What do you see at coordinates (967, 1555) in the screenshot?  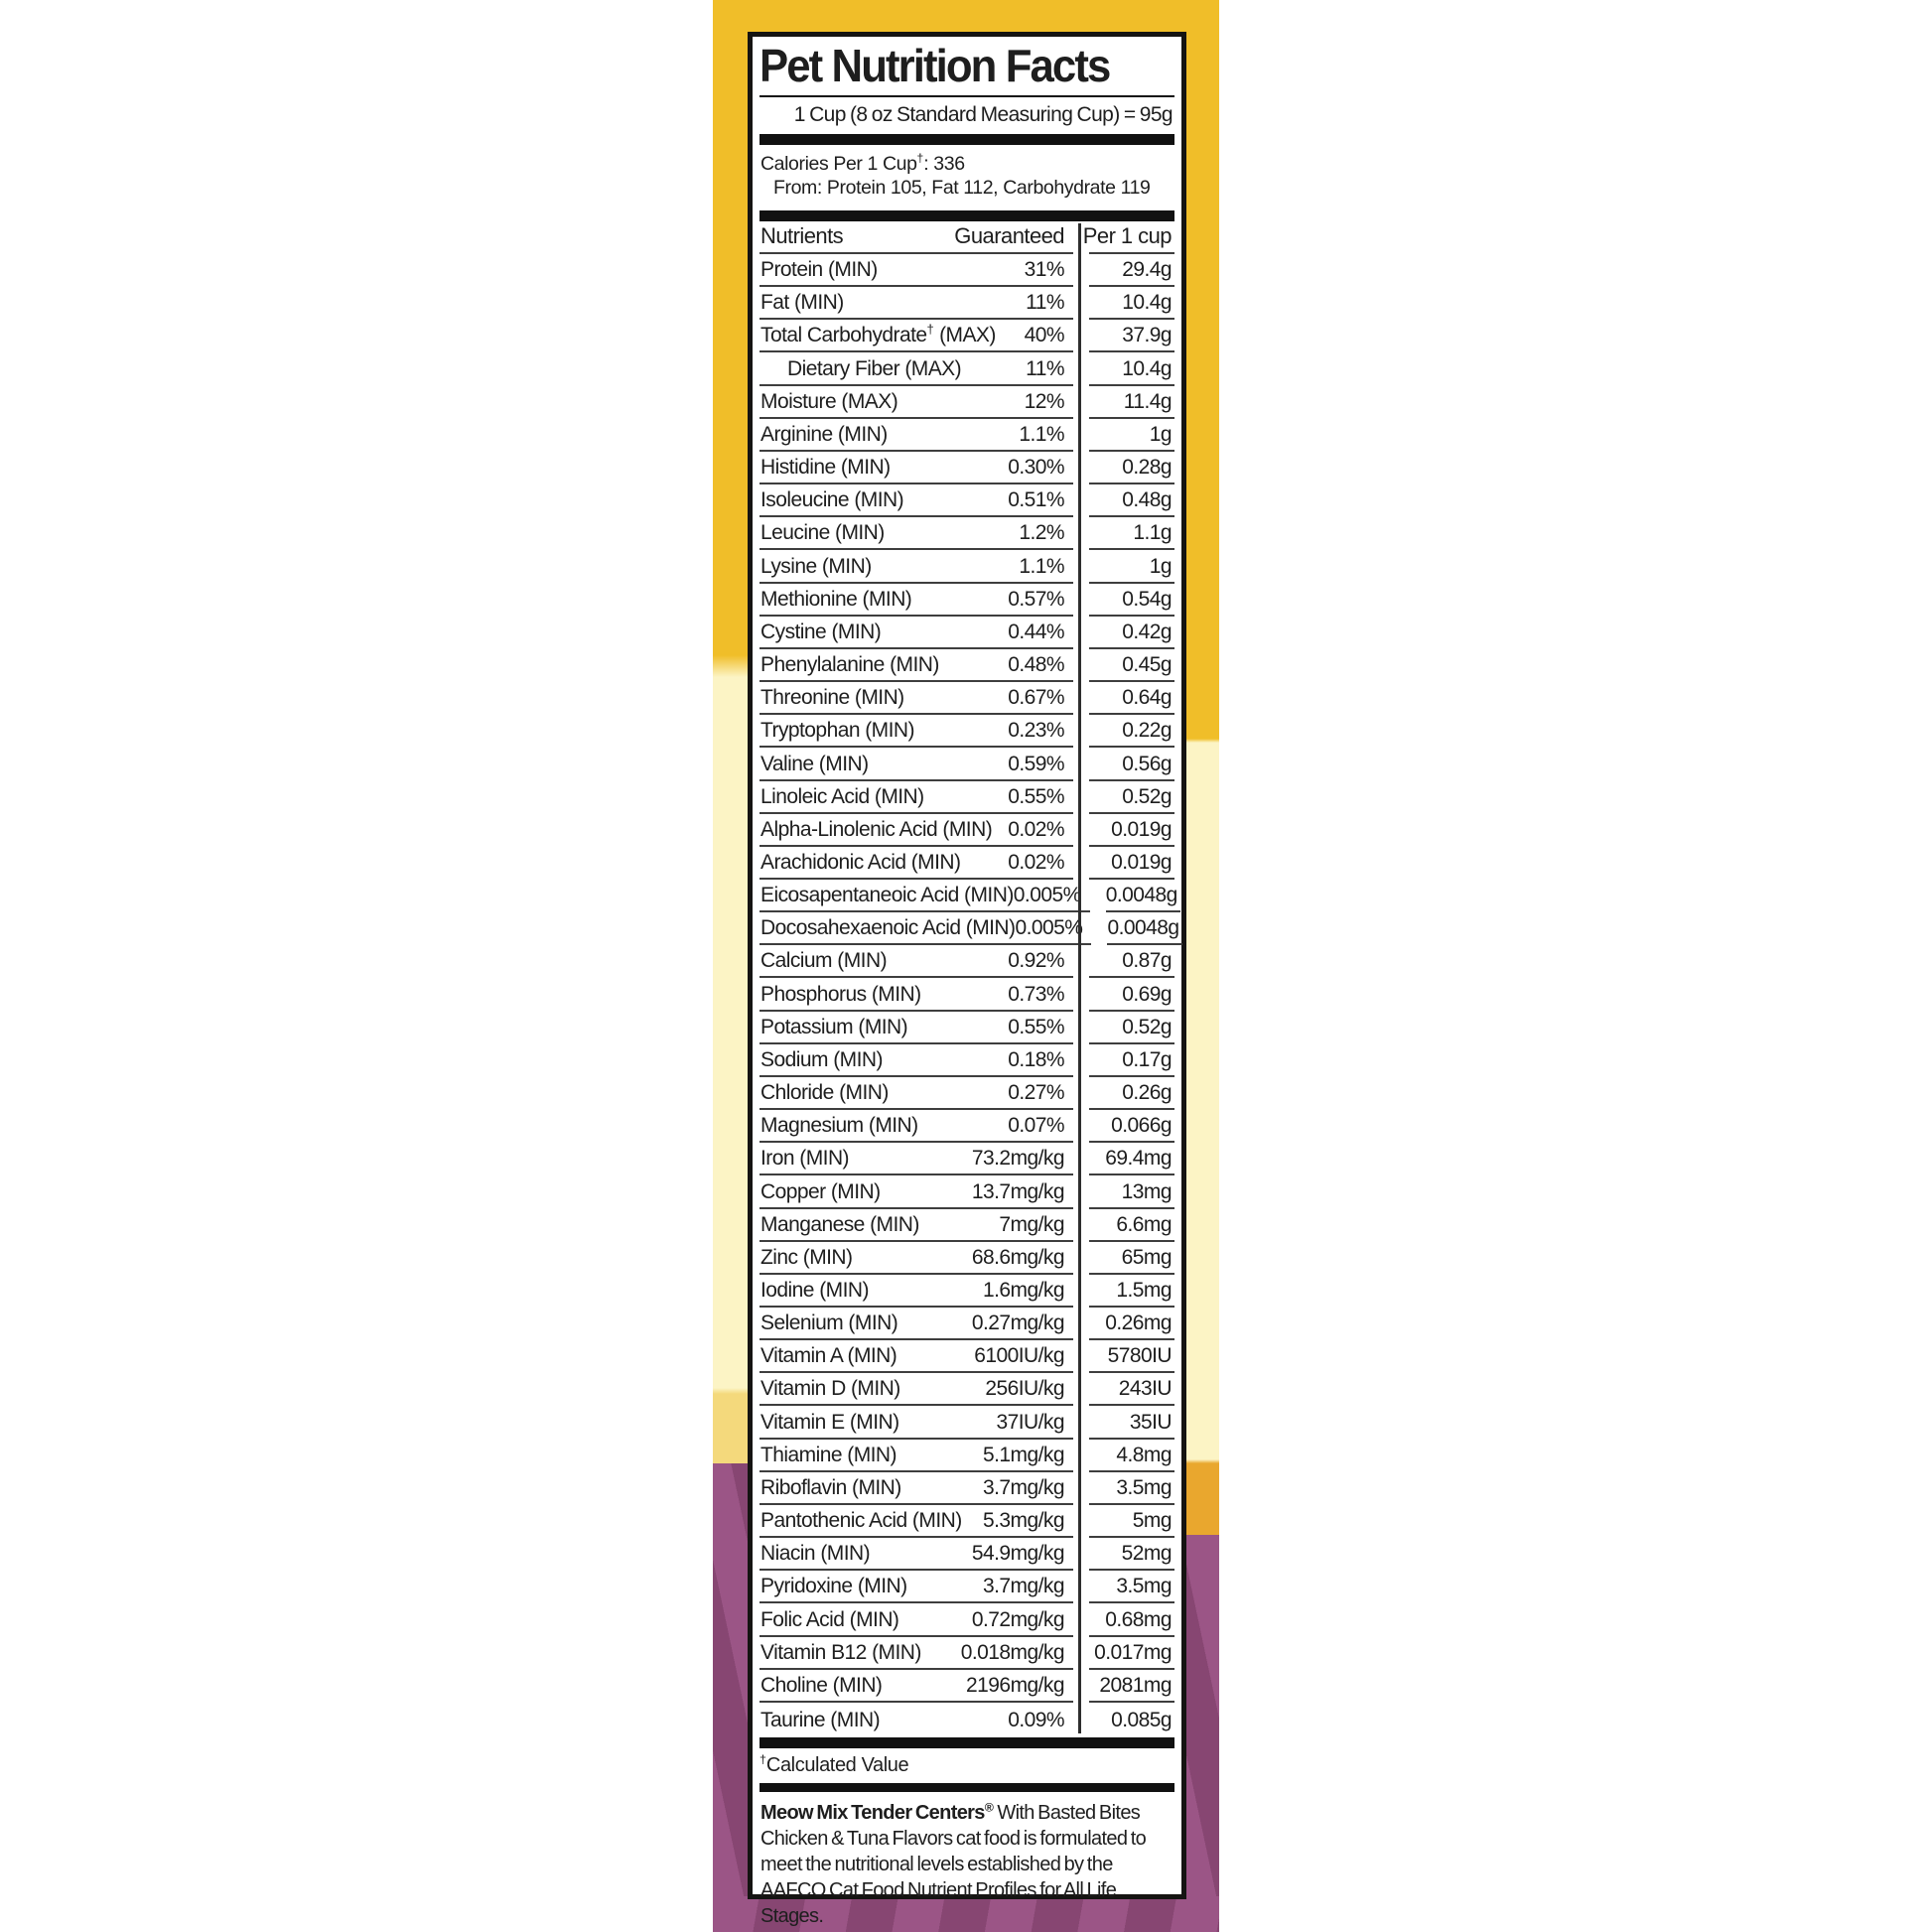 I see `table-row: Niacin (MIN) 54.9mg/kg 52mg` at bounding box center [967, 1555].